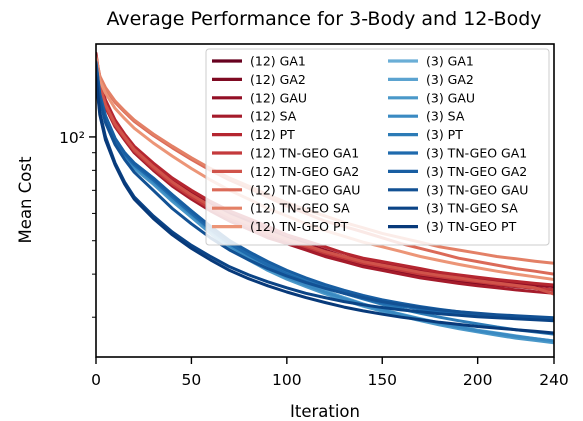 Image resolution: width=583 pixels, height=421 pixels. I want to click on legend-label-0: (12) GA1, so click(278, 61).